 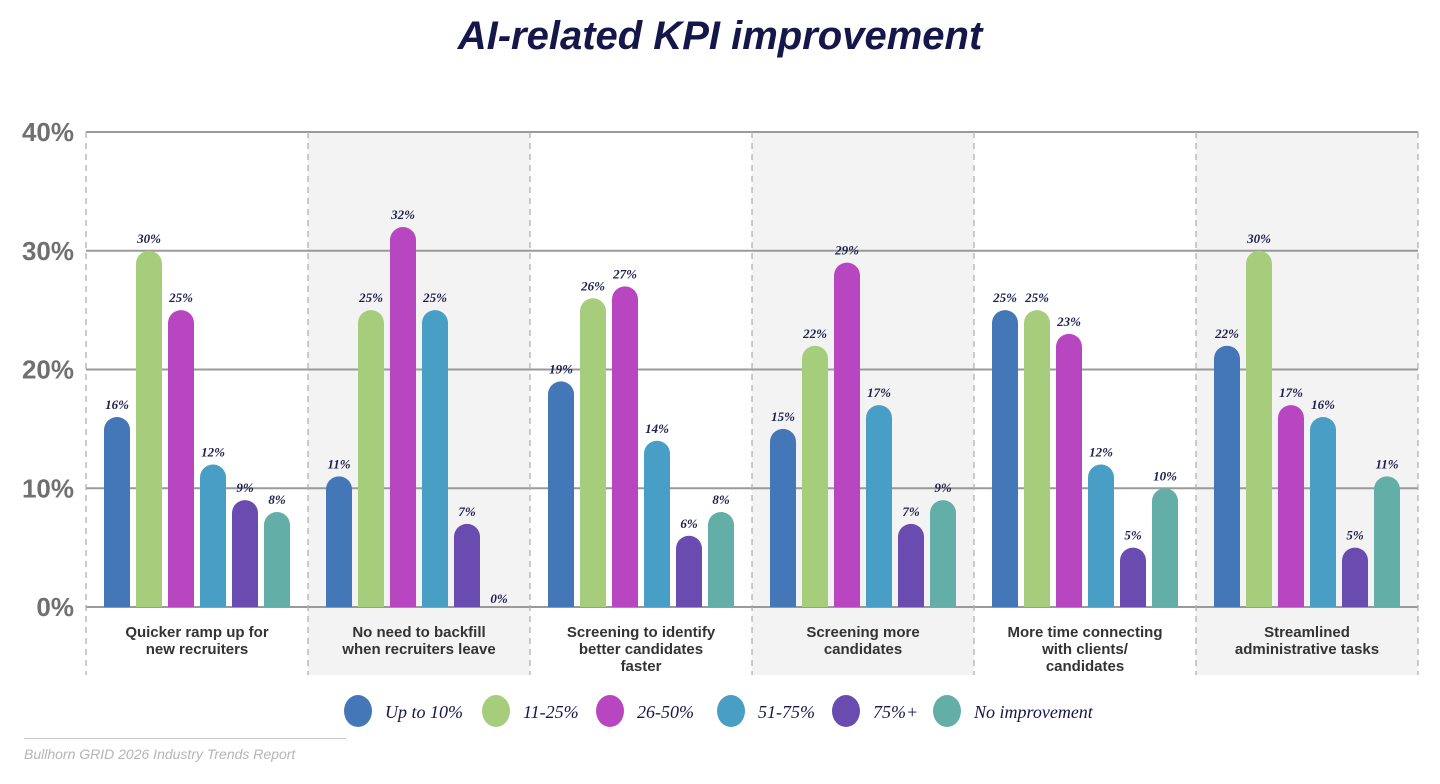 What do you see at coordinates (641, 649) in the screenshot?
I see `x-tick-label: better candidates` at bounding box center [641, 649].